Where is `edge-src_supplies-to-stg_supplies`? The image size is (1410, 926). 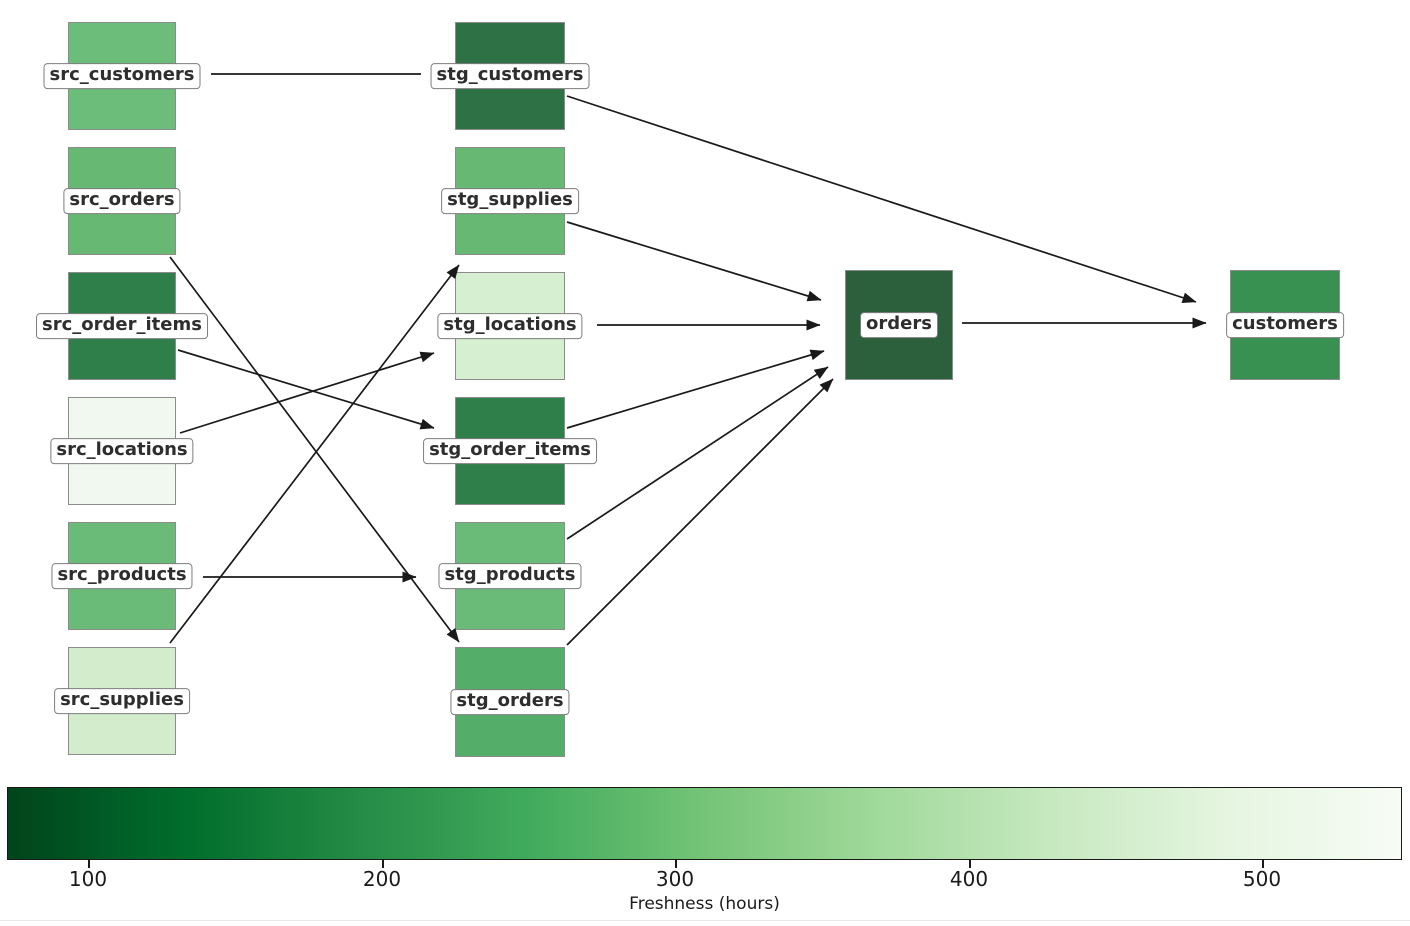
edge-src_supplies-to-stg_supplies is located at coordinates (314, 454).